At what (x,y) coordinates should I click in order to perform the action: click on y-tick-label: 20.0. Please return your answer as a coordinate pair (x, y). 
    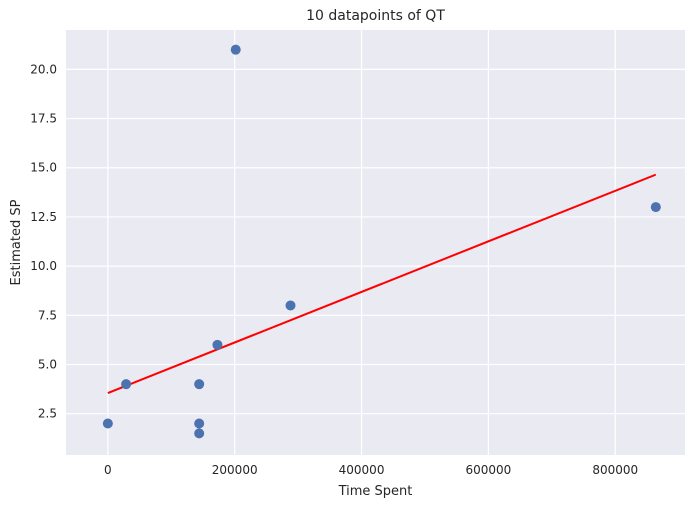
    Looking at the image, I should click on (43, 69).